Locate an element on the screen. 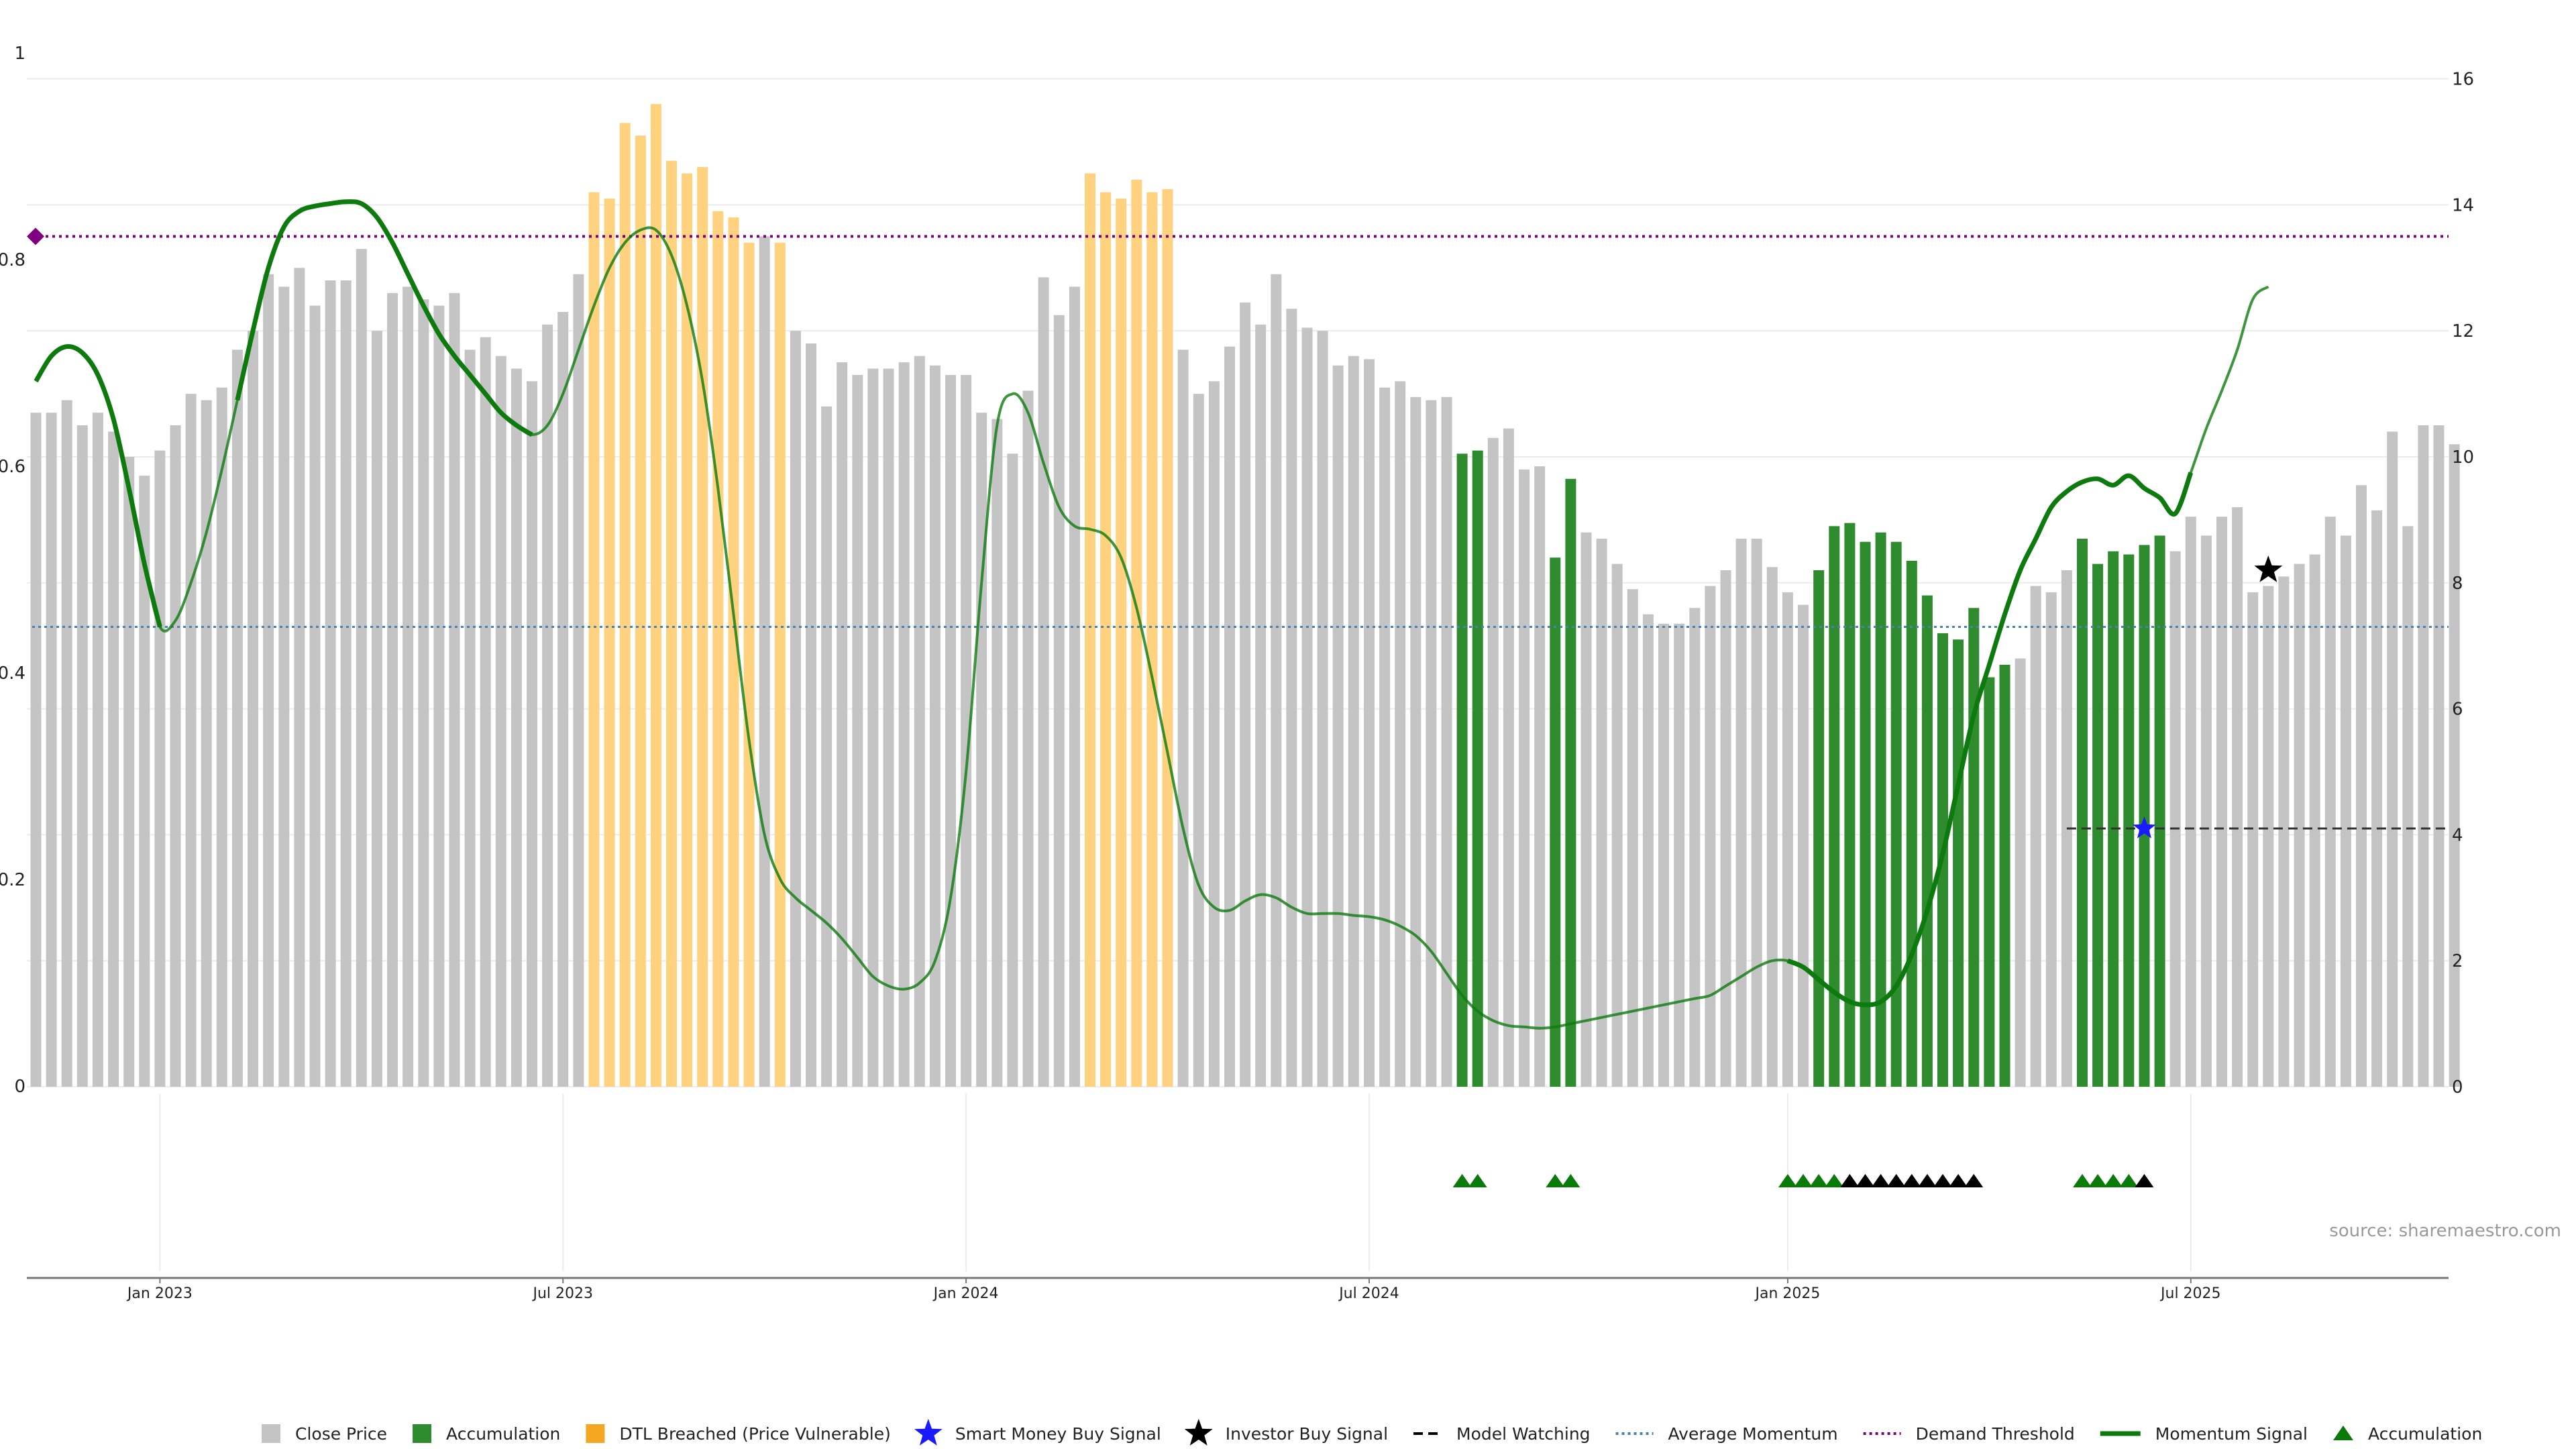 The width and height of the screenshot is (2576, 1449). legend-item-average_momentum: Average Momentum is located at coordinates (1726, 1434).